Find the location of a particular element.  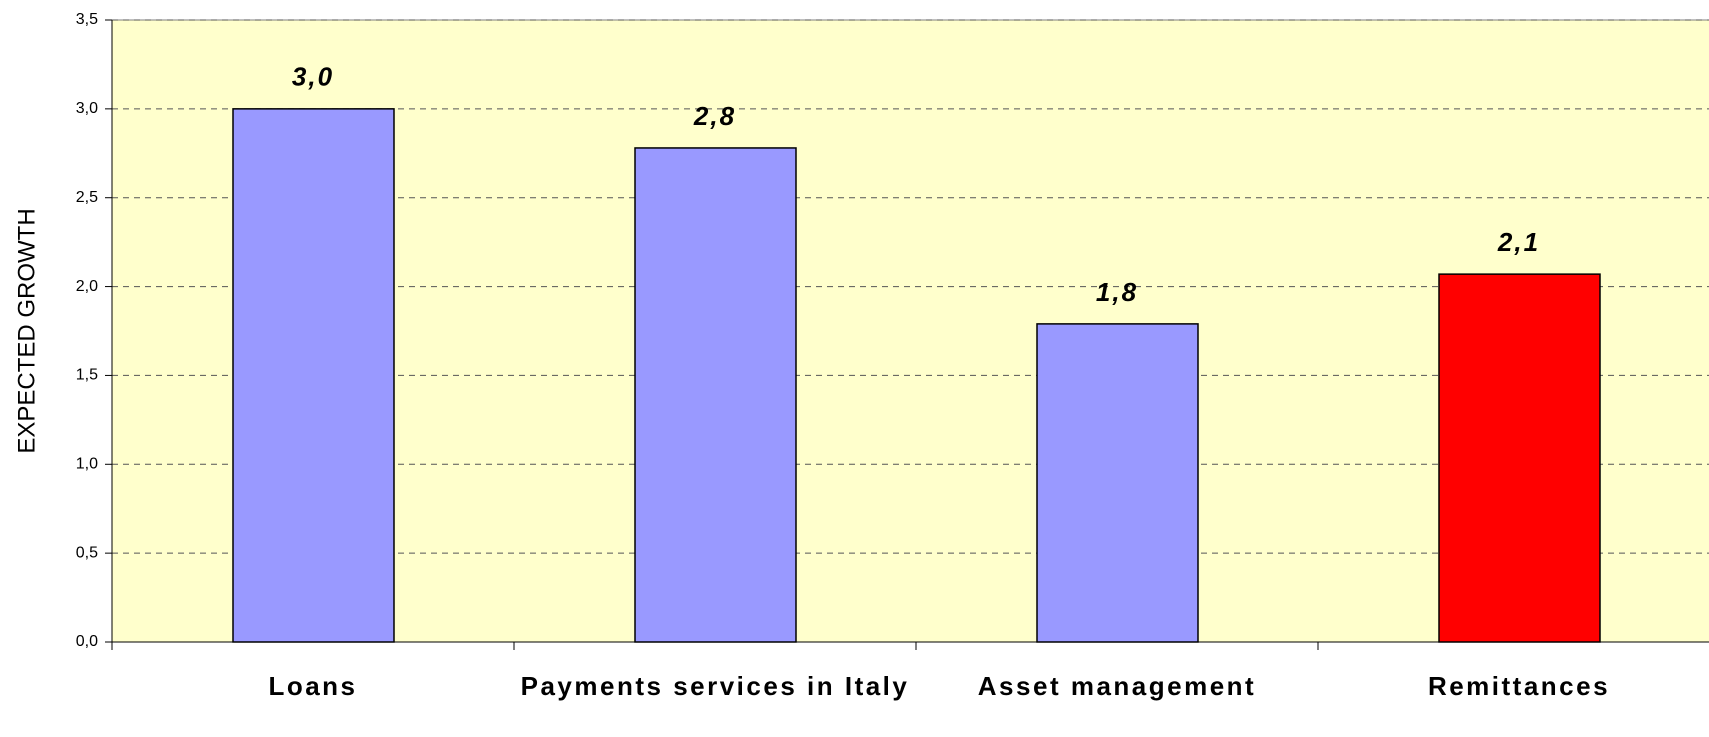

y-tick-label: 0,0 is located at coordinates (87, 641).